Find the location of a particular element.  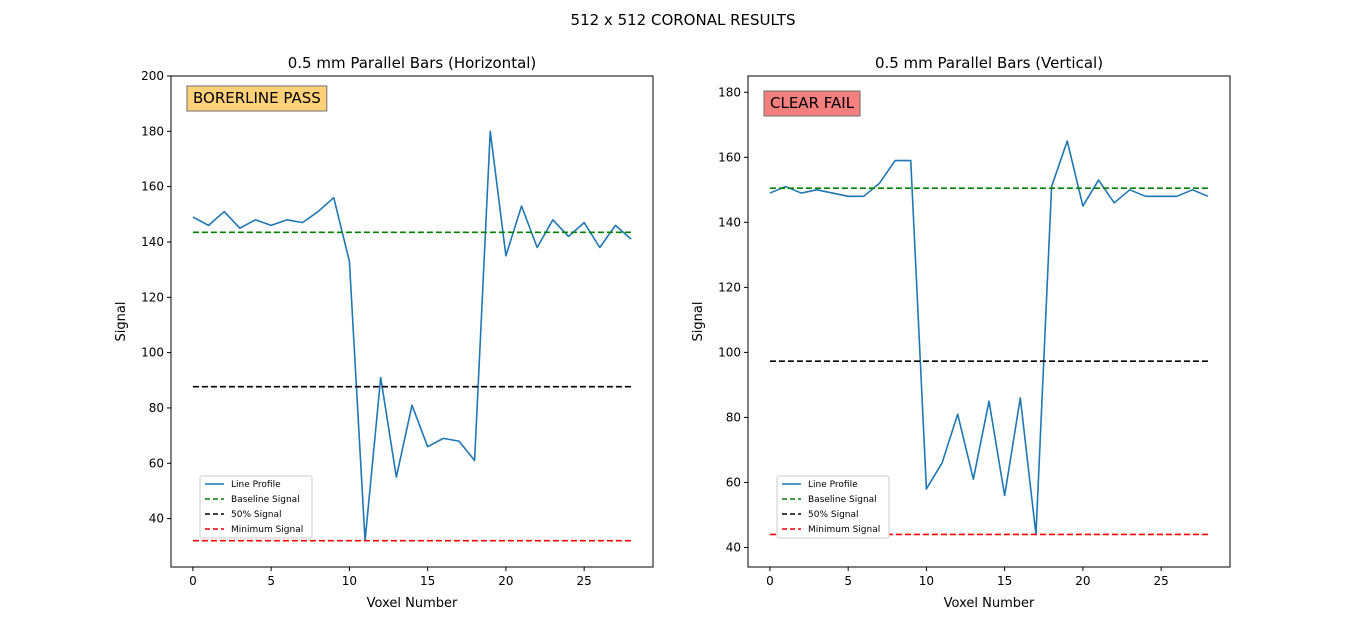

status-badge-text: CLEAR FAIL is located at coordinates (812, 103).